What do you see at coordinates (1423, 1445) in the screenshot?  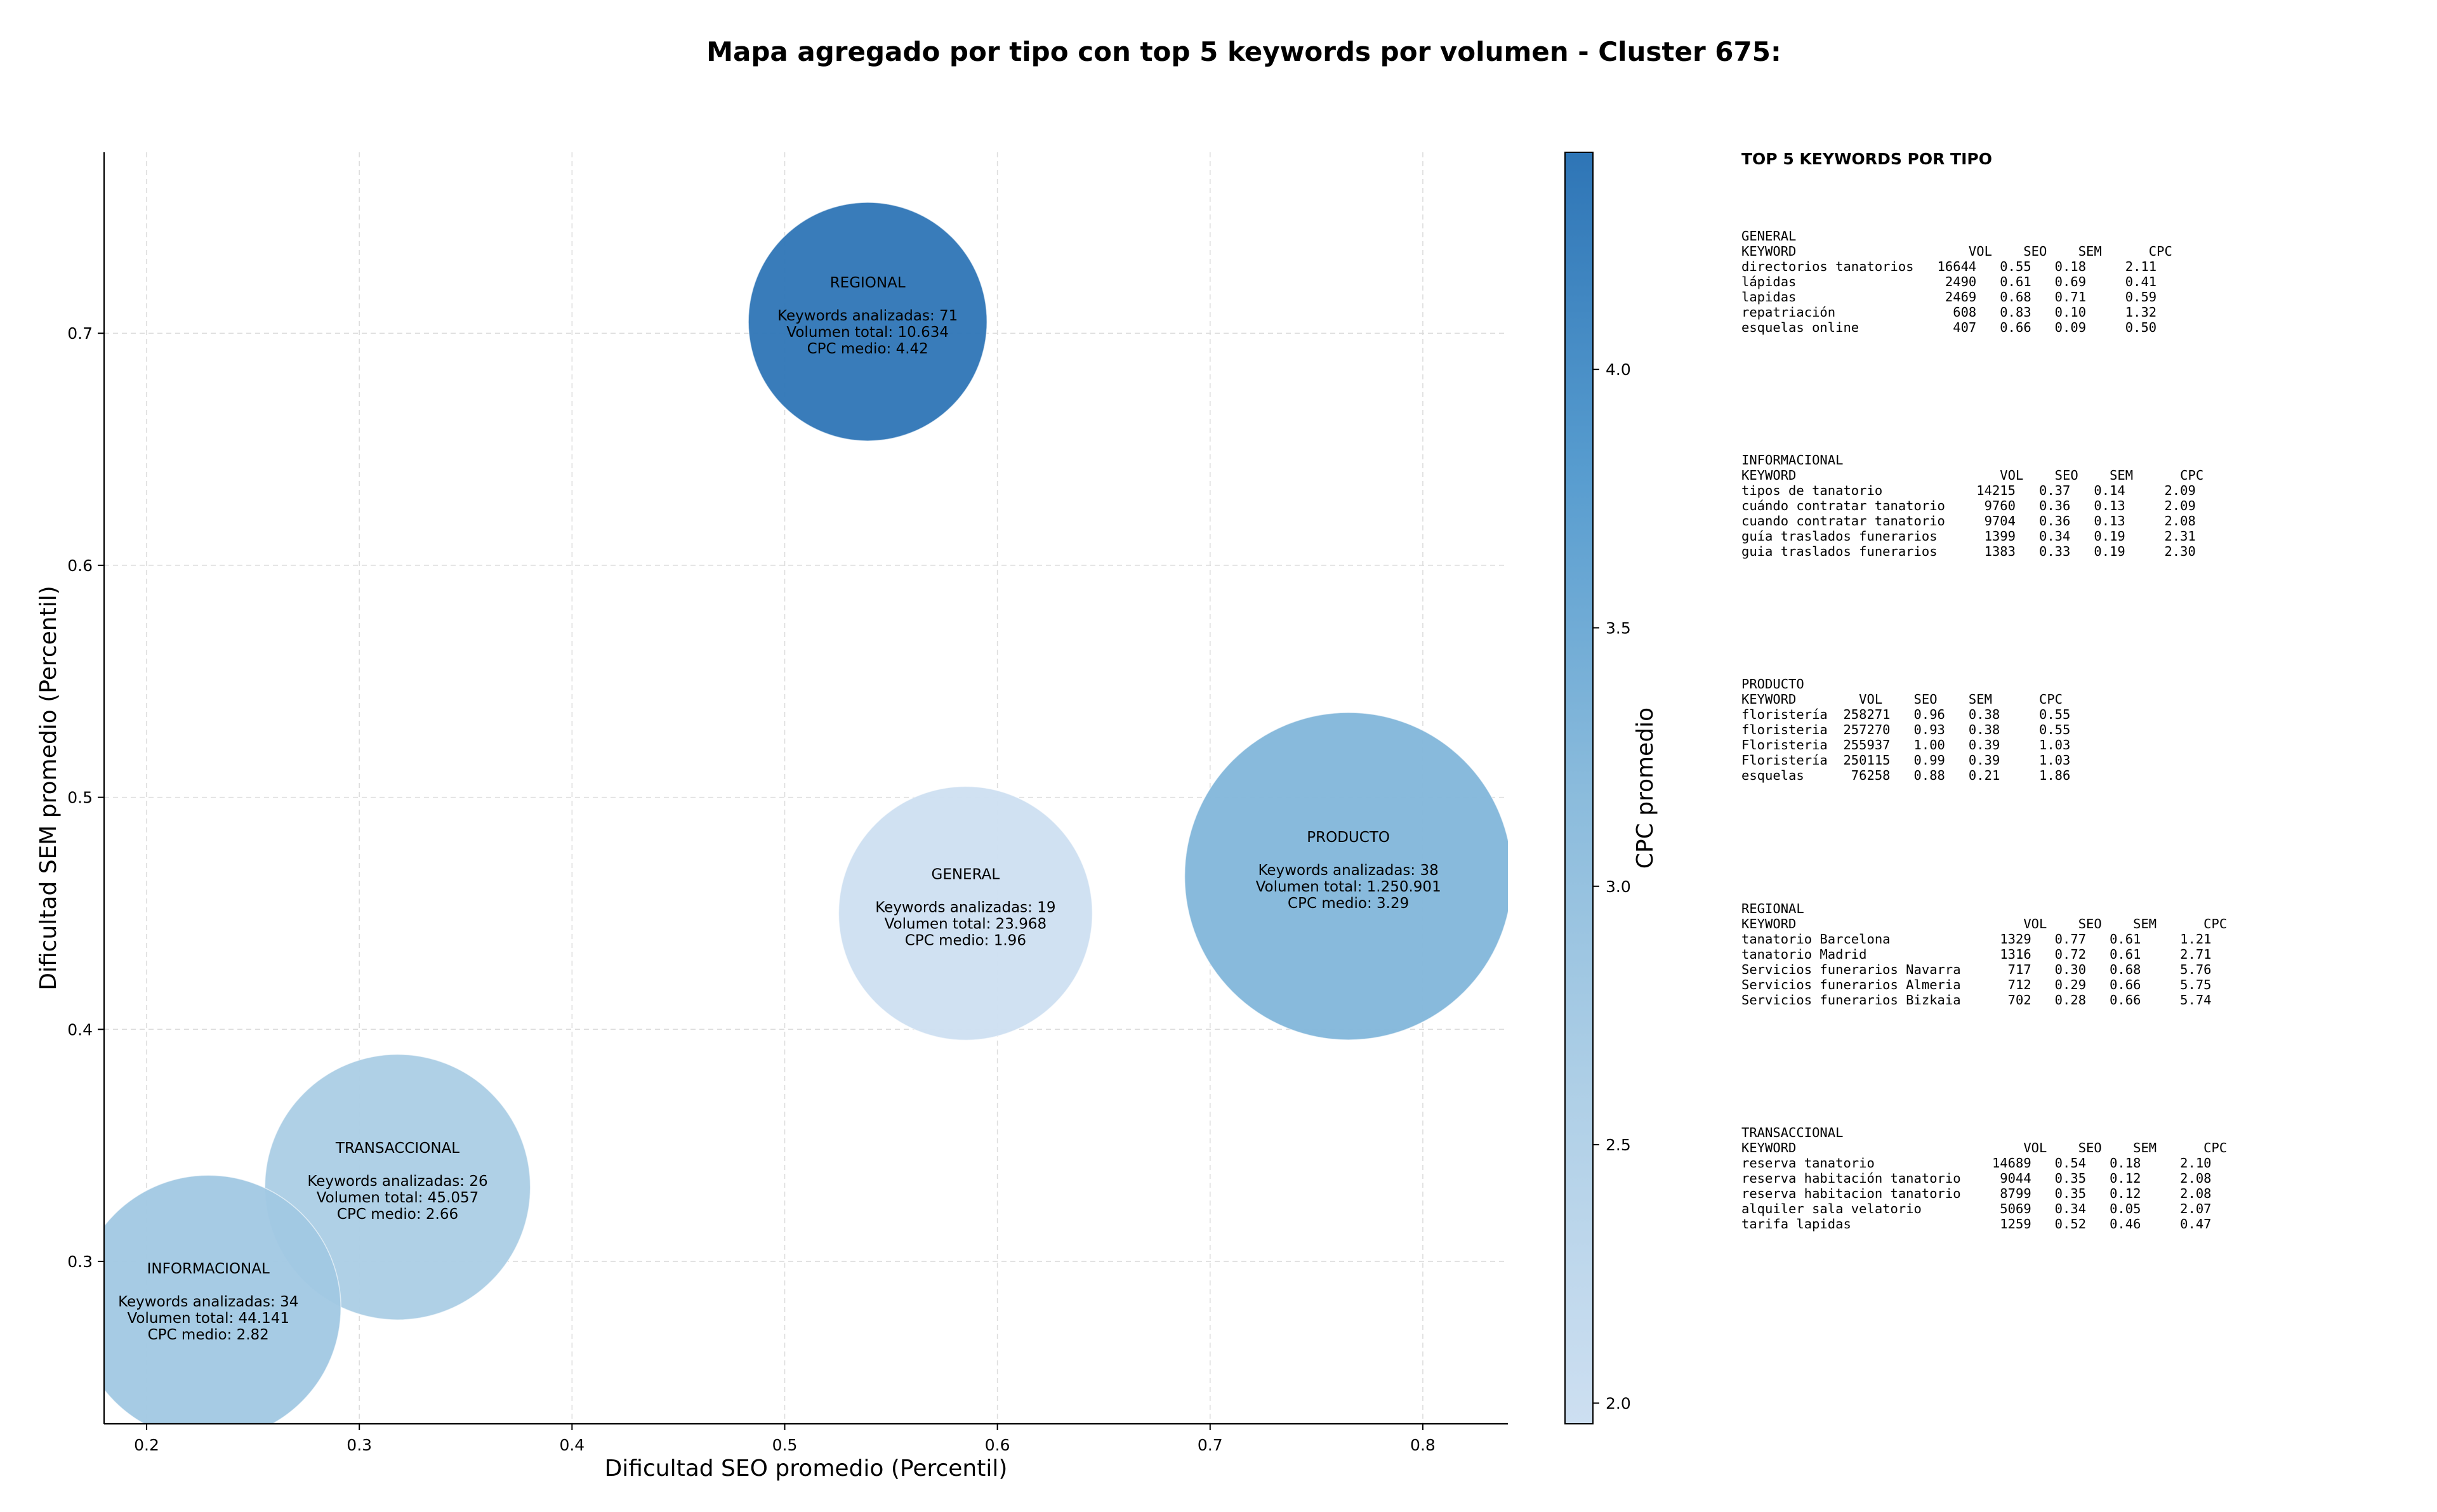 I see `x-tick-label: 0.8` at bounding box center [1423, 1445].